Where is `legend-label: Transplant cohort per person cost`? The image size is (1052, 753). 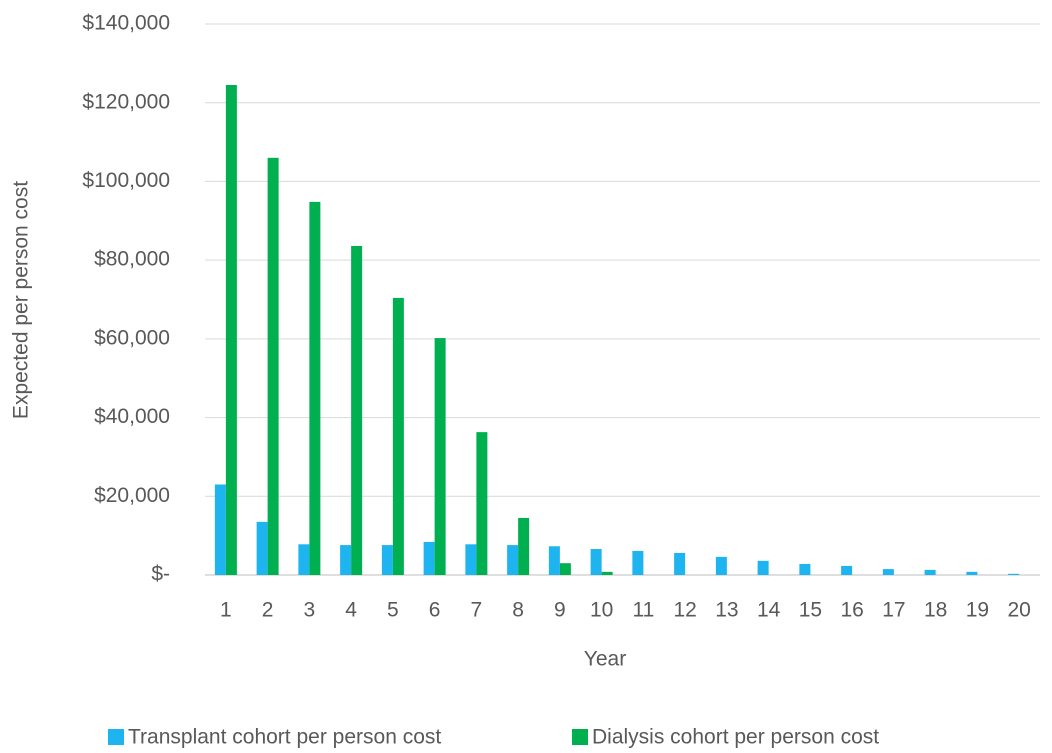 legend-label: Transplant cohort per person cost is located at coordinates (284, 737).